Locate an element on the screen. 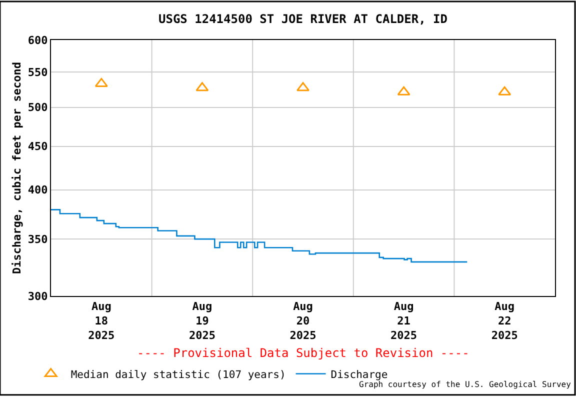  legend-label: Discharge is located at coordinates (359, 374).